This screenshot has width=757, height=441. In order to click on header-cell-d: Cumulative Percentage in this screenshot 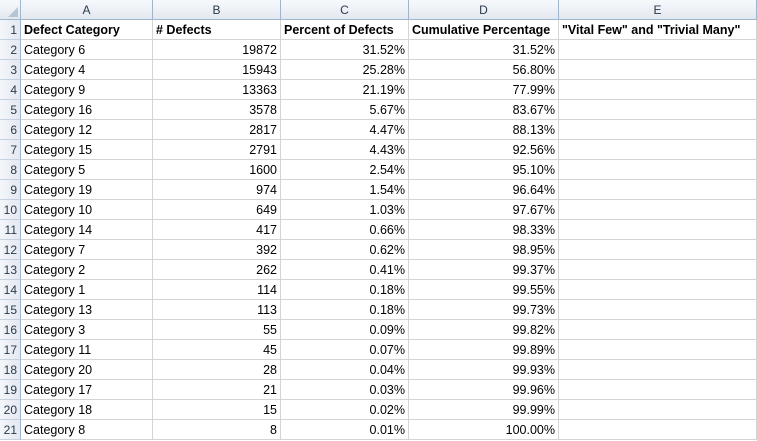, I will do `click(484, 30)`.